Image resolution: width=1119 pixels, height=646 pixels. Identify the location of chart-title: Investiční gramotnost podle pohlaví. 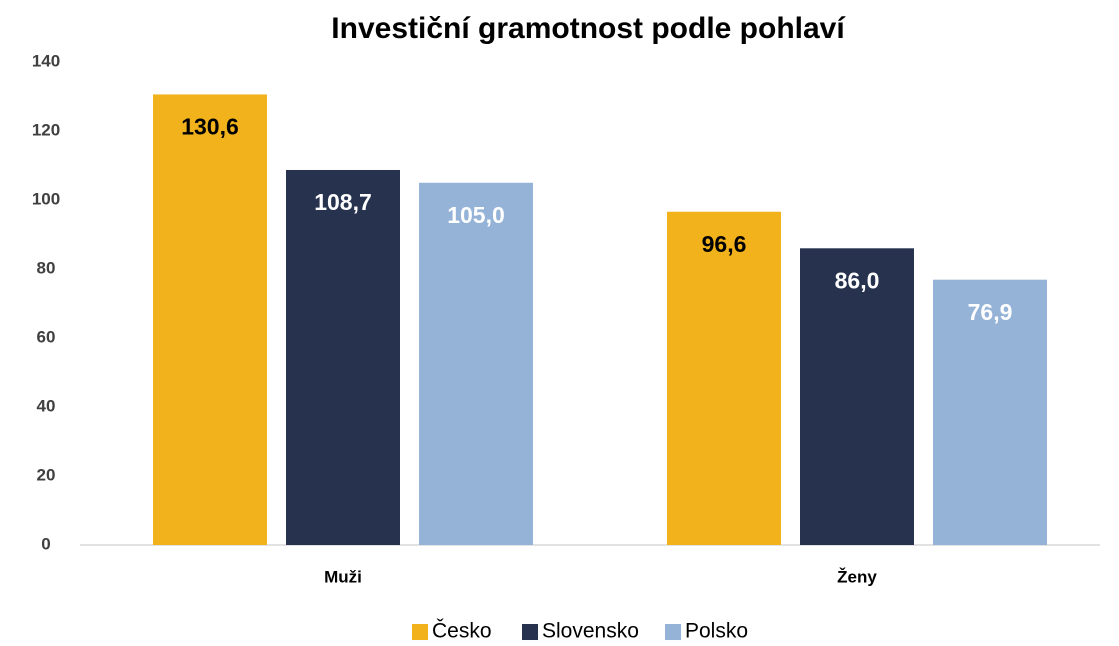
(588, 28).